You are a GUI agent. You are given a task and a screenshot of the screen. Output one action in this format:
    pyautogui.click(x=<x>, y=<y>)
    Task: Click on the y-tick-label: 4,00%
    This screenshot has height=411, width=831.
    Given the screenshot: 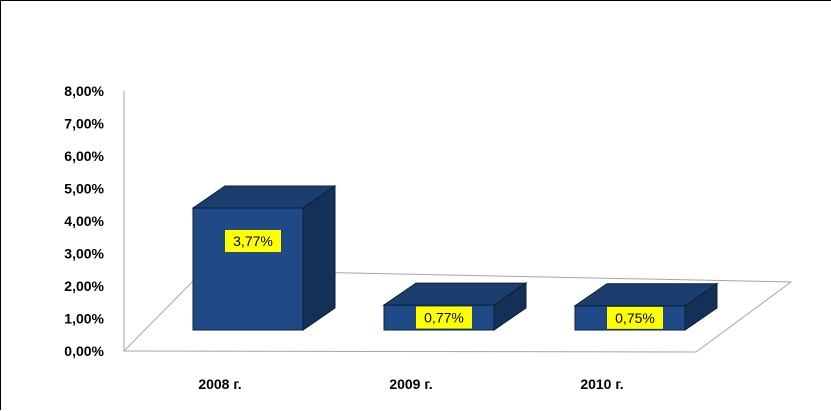 What is the action you would take?
    pyautogui.click(x=84, y=221)
    